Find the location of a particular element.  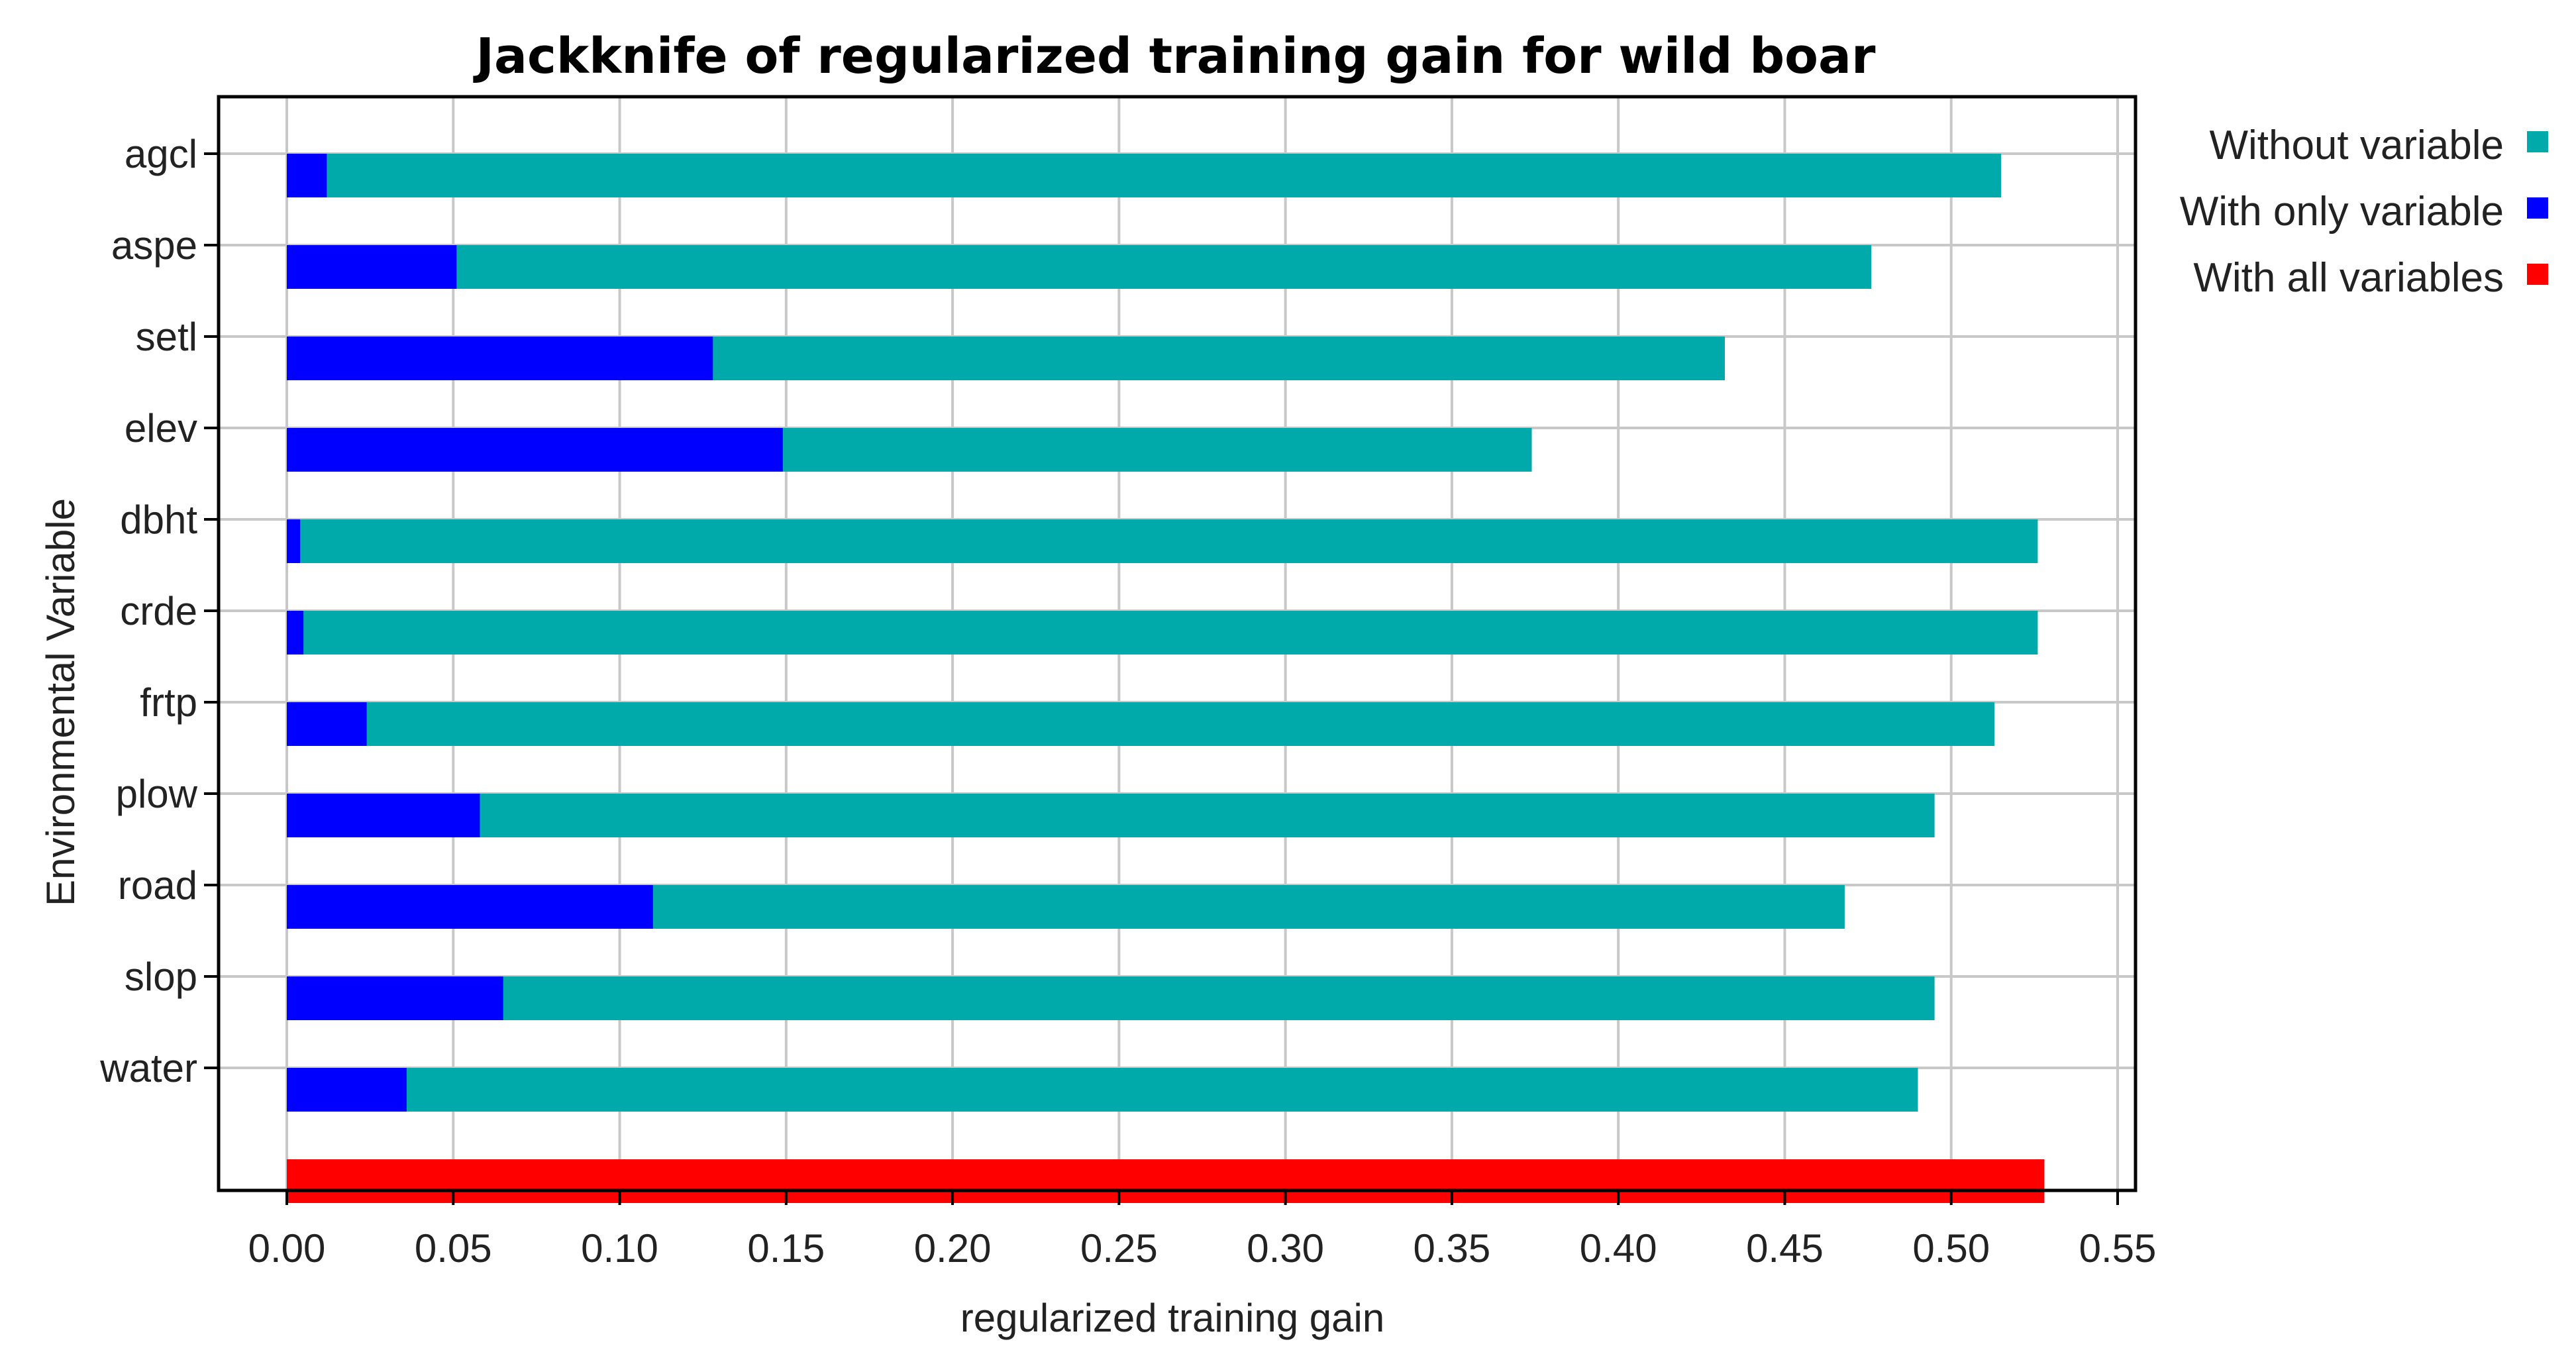

bar-without-frtp is located at coordinates (1141, 724).